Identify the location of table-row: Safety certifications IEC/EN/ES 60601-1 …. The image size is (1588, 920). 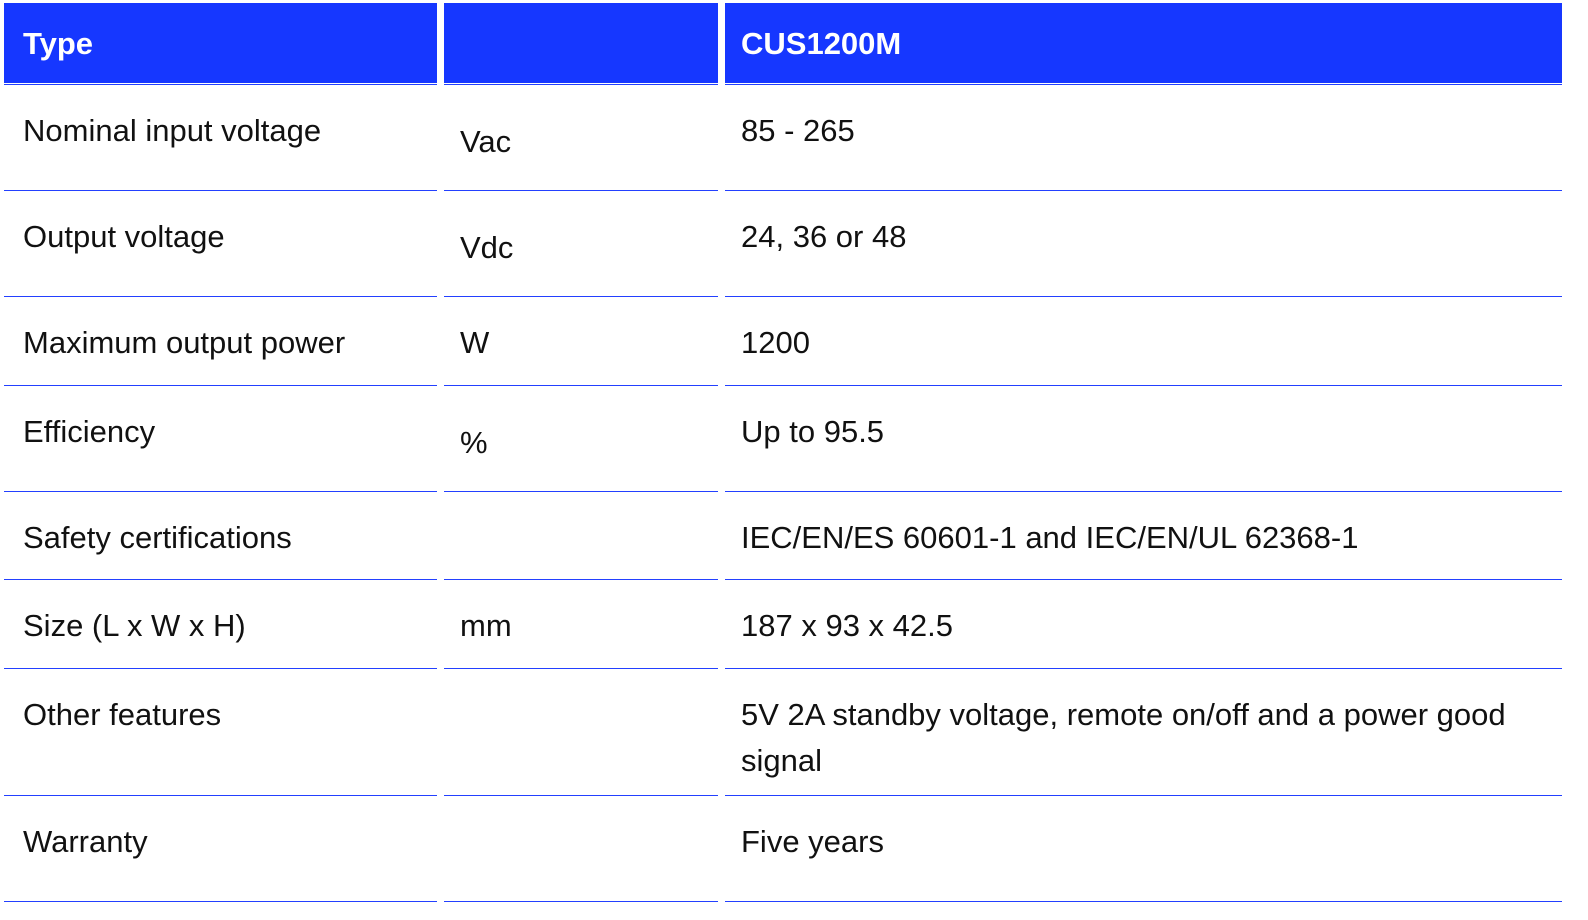
(783, 536).